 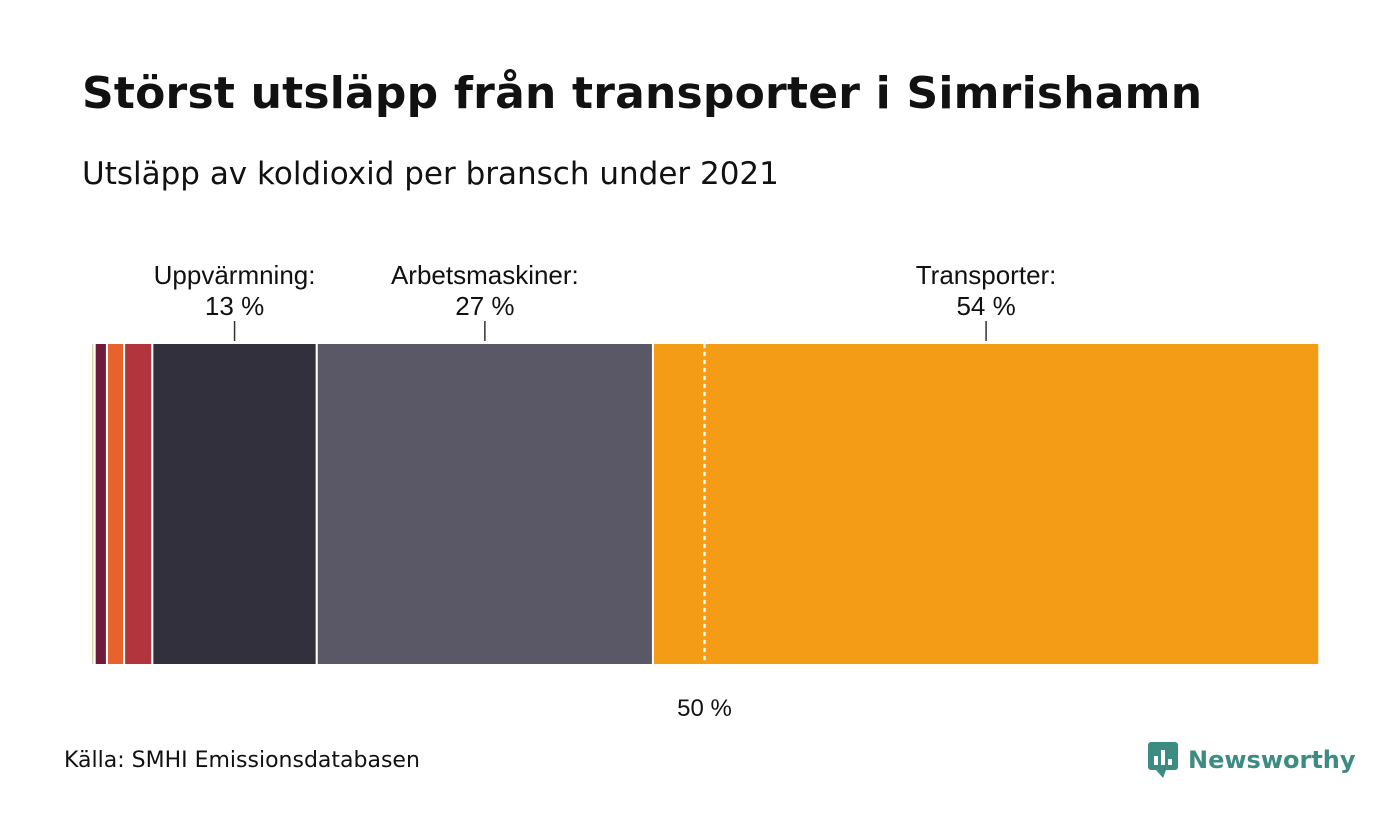 What do you see at coordinates (985, 306) in the screenshot?
I see `segment-value-label-transporter: 54 %` at bounding box center [985, 306].